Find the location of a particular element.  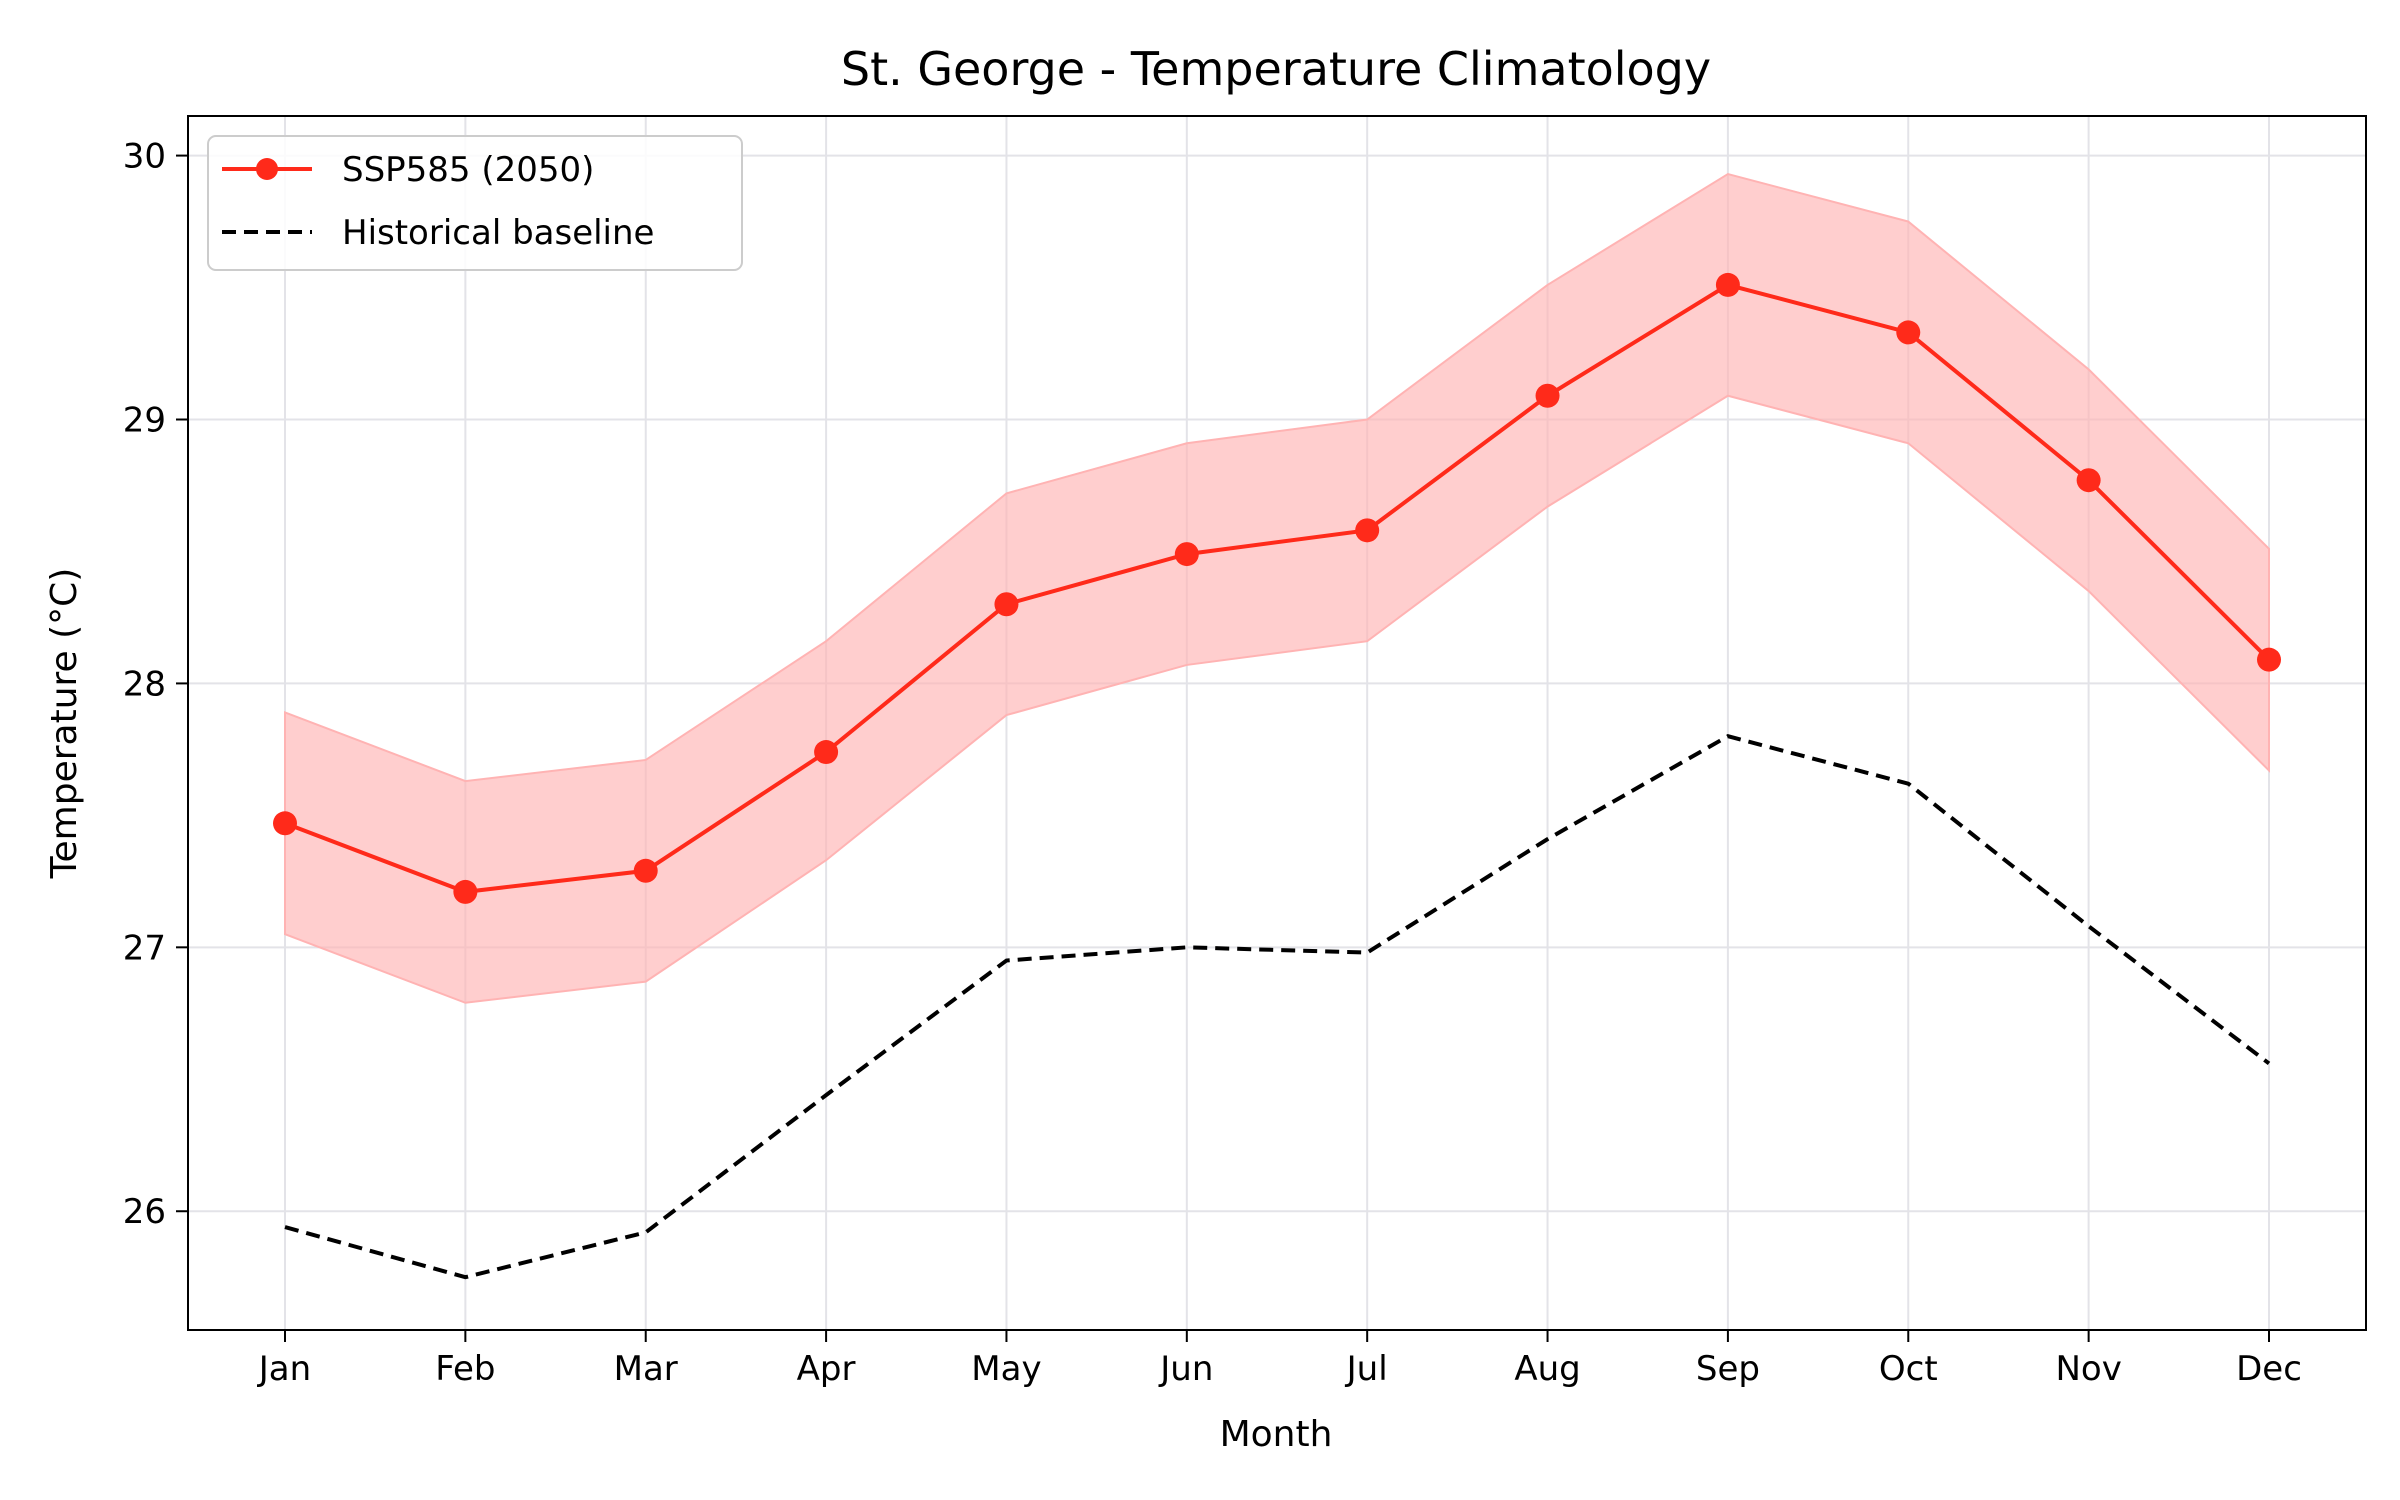

legend-label-historical: Historical baseline is located at coordinates (498, 233).